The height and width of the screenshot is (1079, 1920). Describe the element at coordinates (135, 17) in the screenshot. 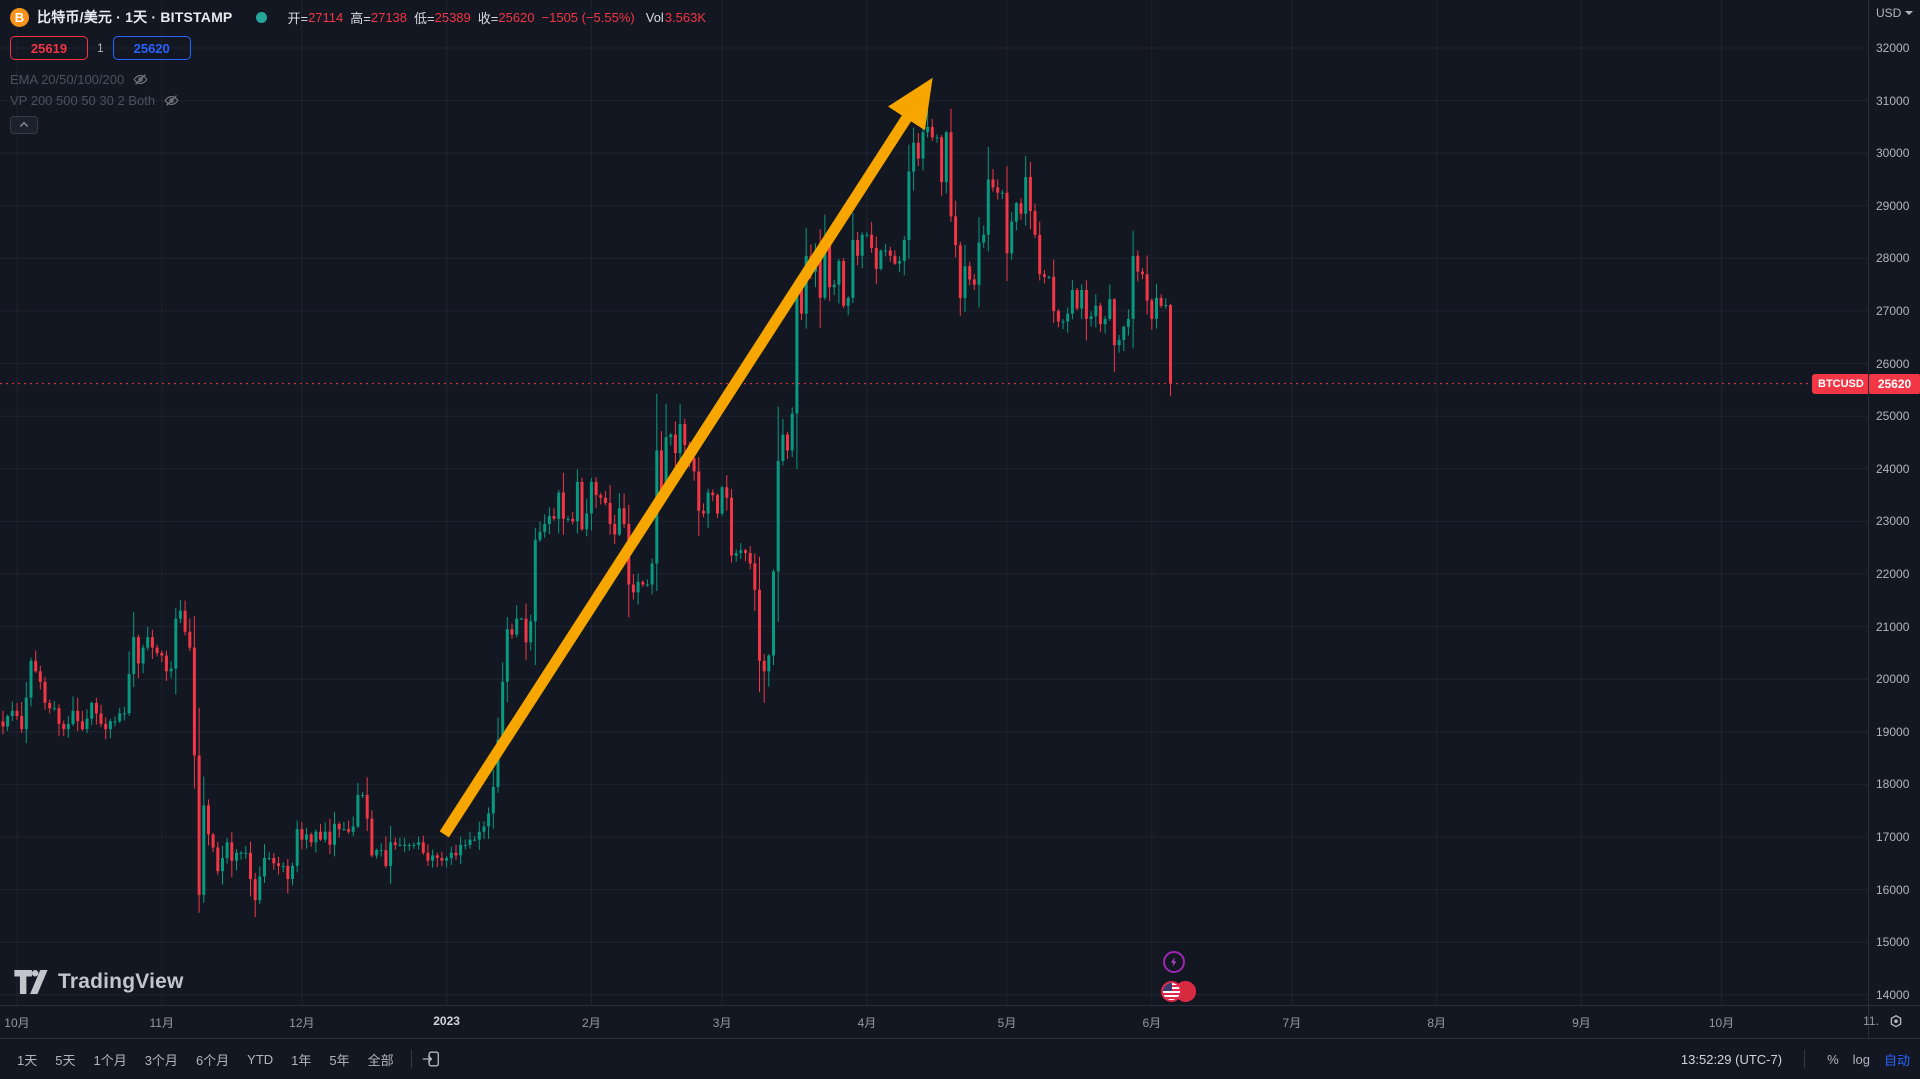

I see `symbol-title: 比特币/美元 · 1天 · BITSTAMP` at that location.